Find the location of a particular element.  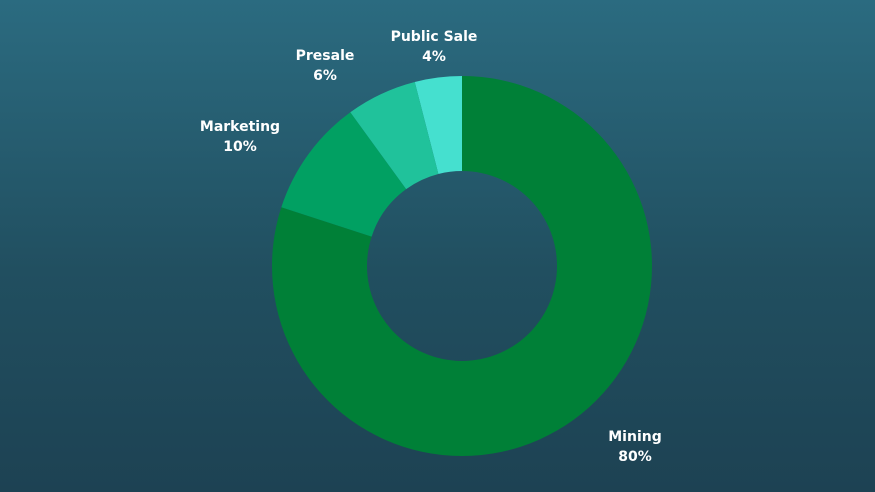

slice-percent-mining: 80% is located at coordinates (635, 457).